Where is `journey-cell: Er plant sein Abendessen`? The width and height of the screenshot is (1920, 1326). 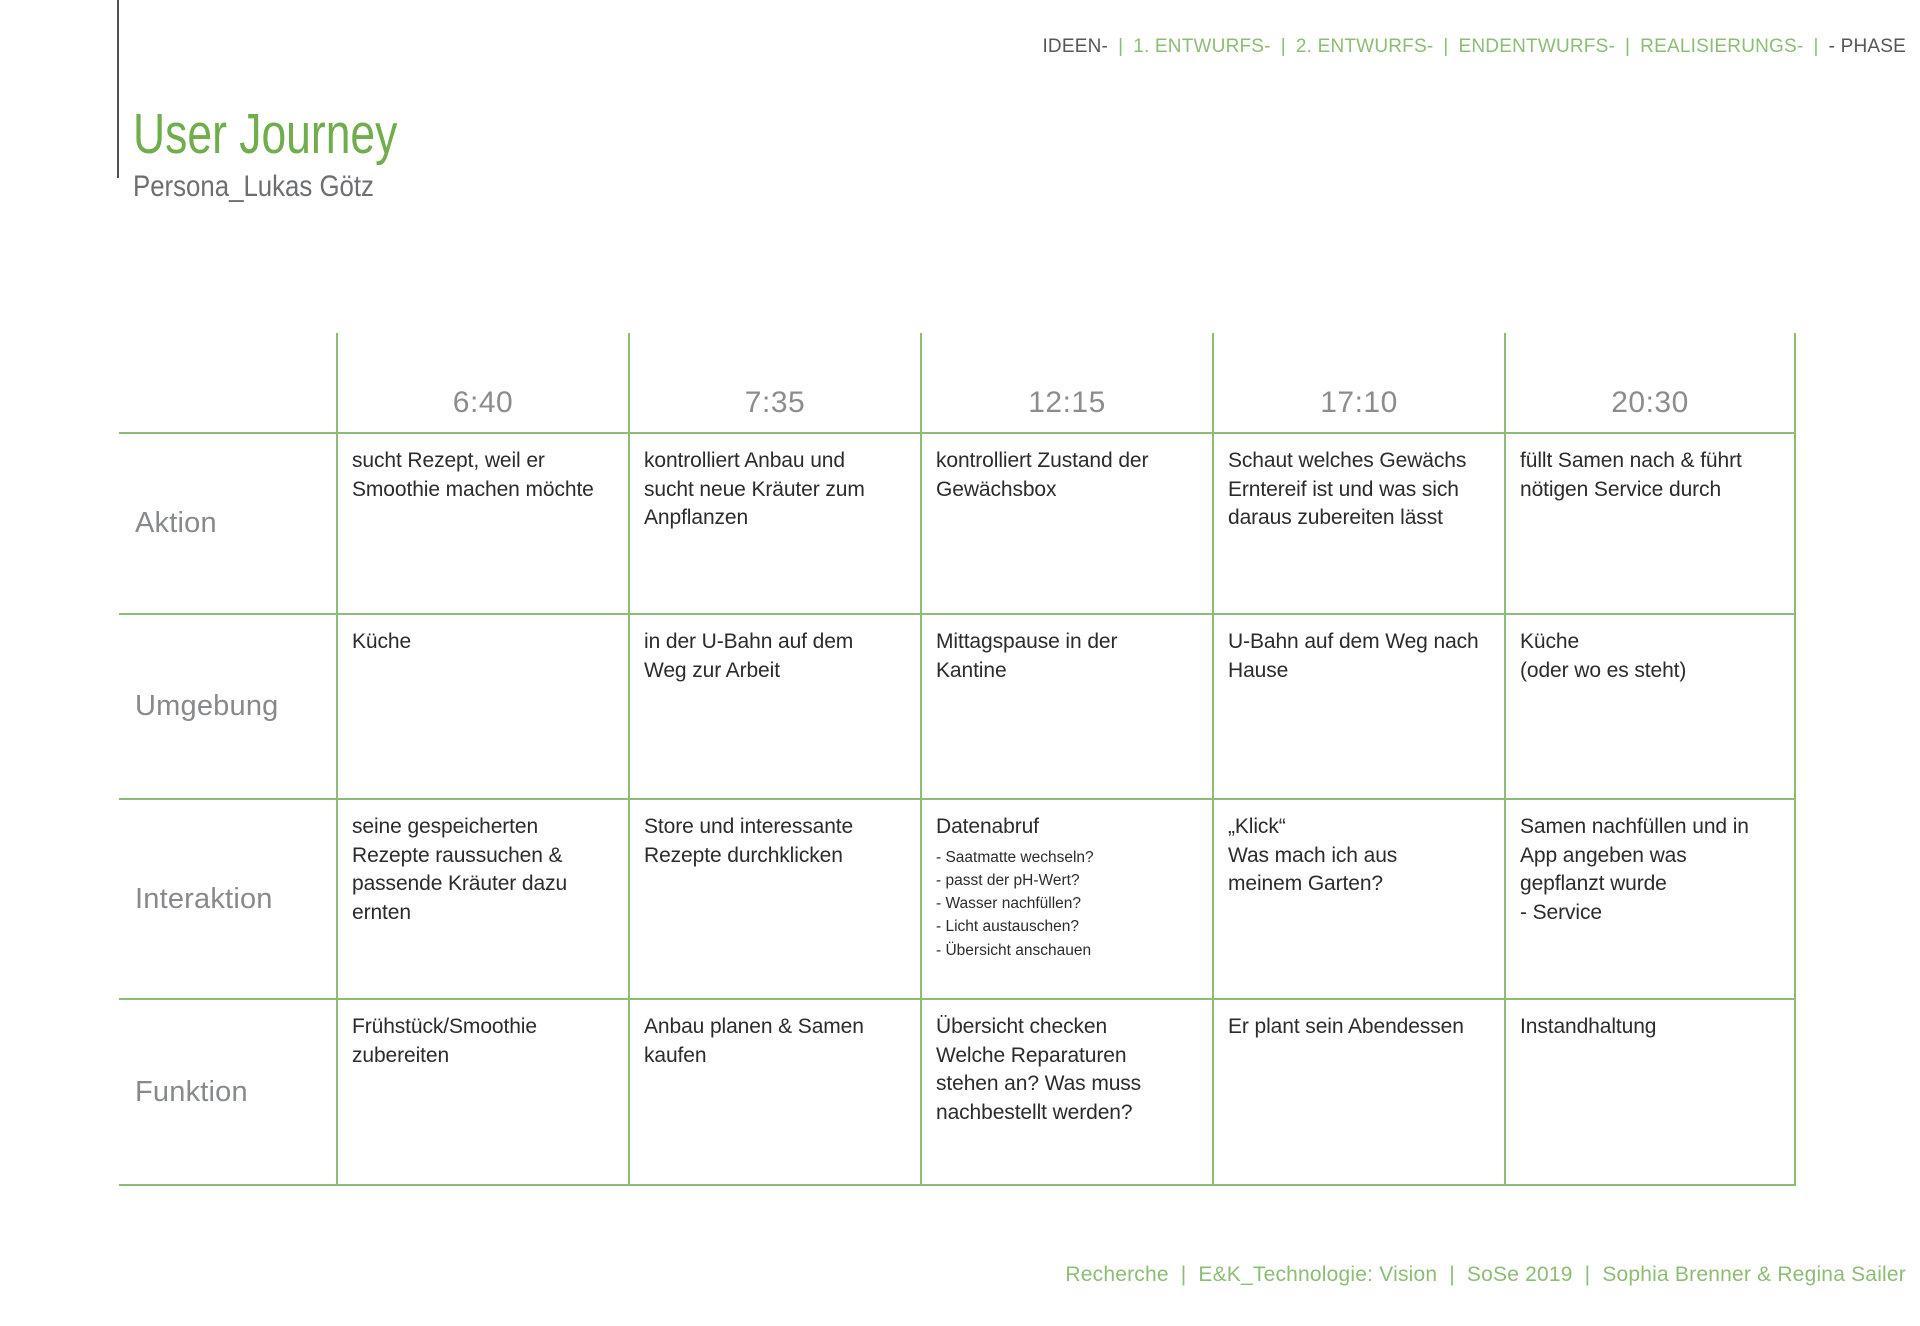 journey-cell: Er plant sein Abendessen is located at coordinates (1358, 1092).